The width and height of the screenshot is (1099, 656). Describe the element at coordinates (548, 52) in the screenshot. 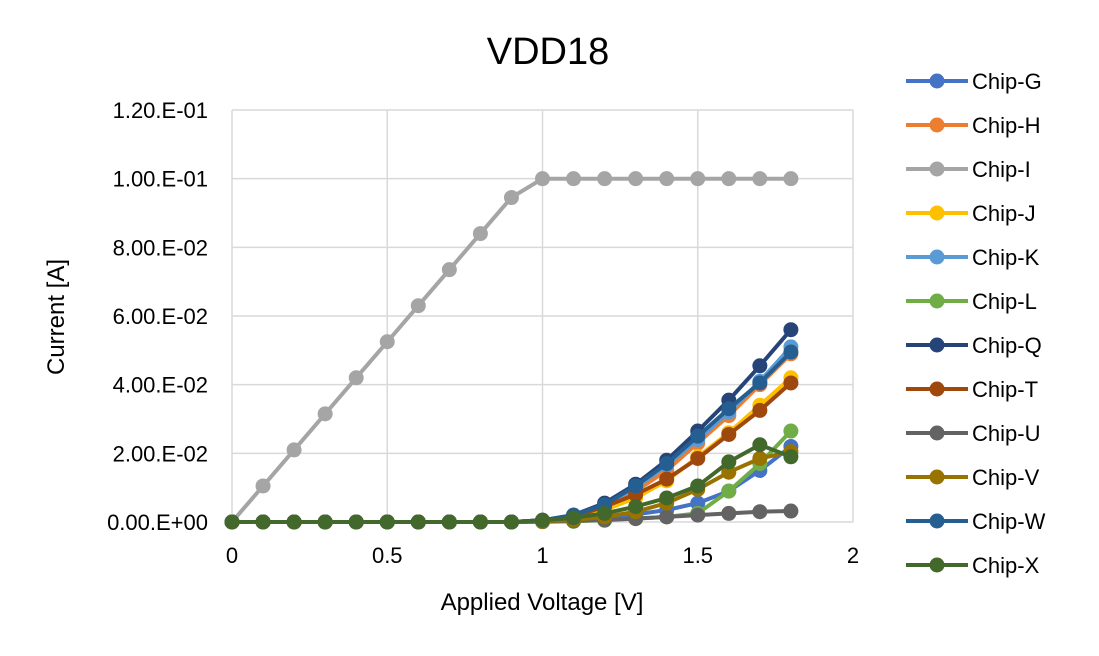

I see `chart-title: VDD18` at that location.